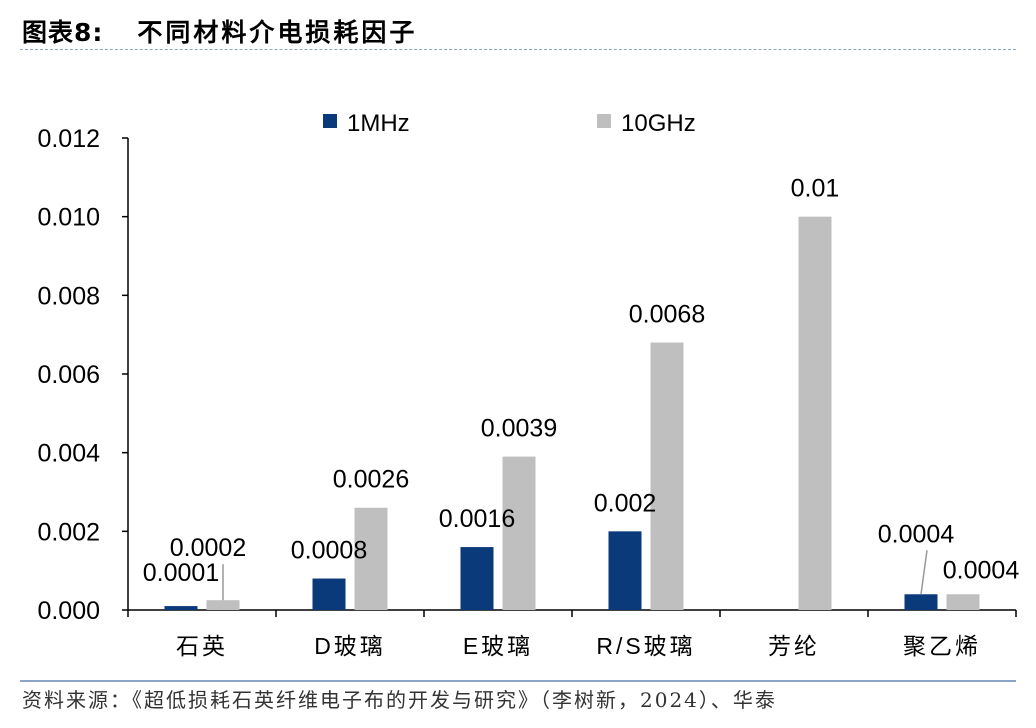  Describe the element at coordinates (181, 573) in the screenshot. I see `data-label: 0.0001` at that location.